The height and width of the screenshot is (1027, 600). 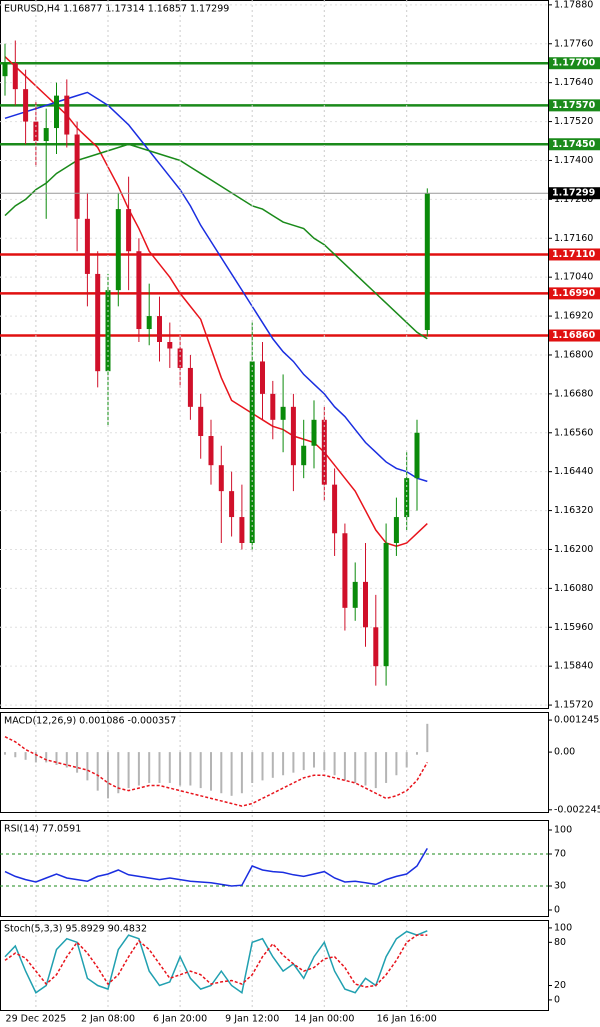 What do you see at coordinates (573, 471) in the screenshot?
I see `y-tick-label: 1.16440` at bounding box center [573, 471].